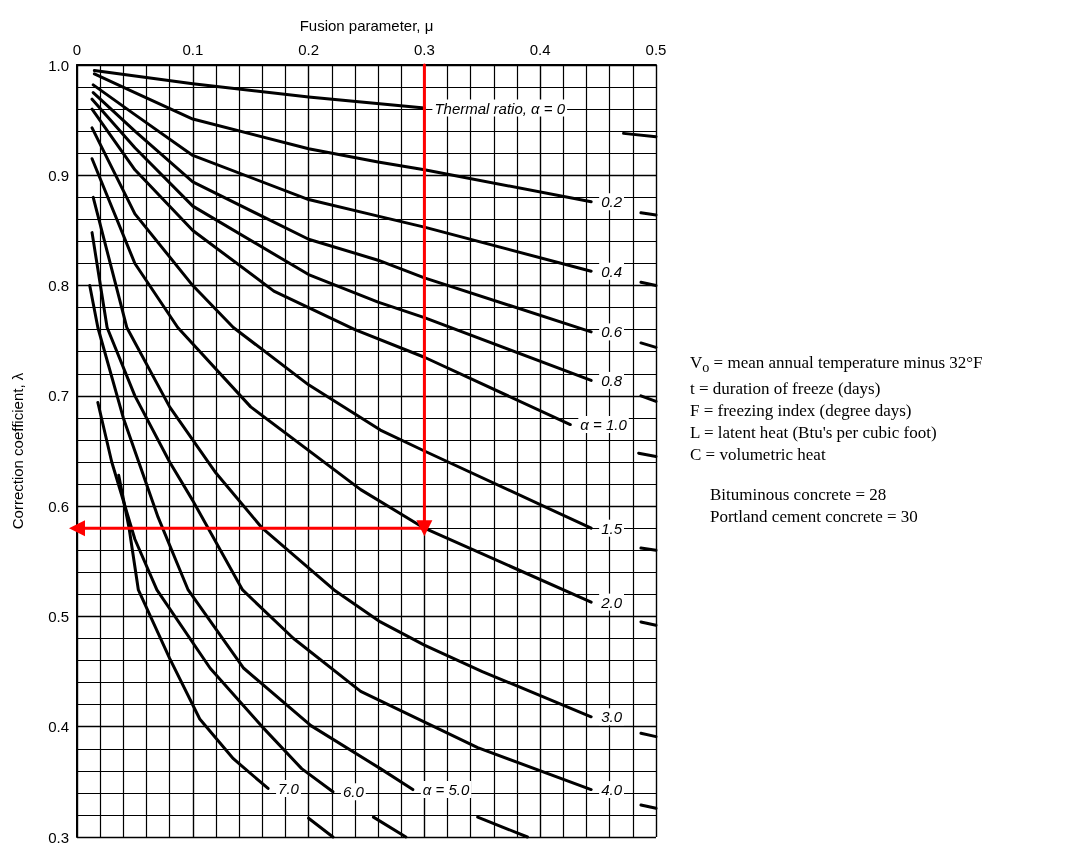  What do you see at coordinates (289, 788) in the screenshot?
I see `series-label: 7.0` at bounding box center [289, 788].